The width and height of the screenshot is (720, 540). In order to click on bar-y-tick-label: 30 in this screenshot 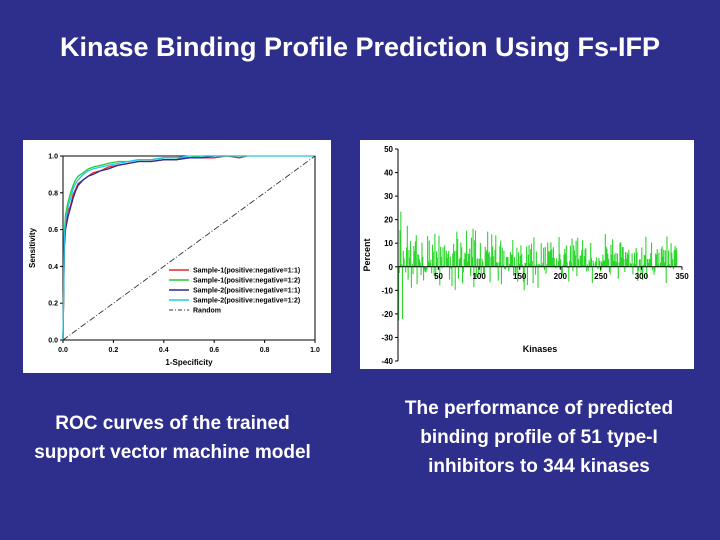, I will do `click(388, 196)`.